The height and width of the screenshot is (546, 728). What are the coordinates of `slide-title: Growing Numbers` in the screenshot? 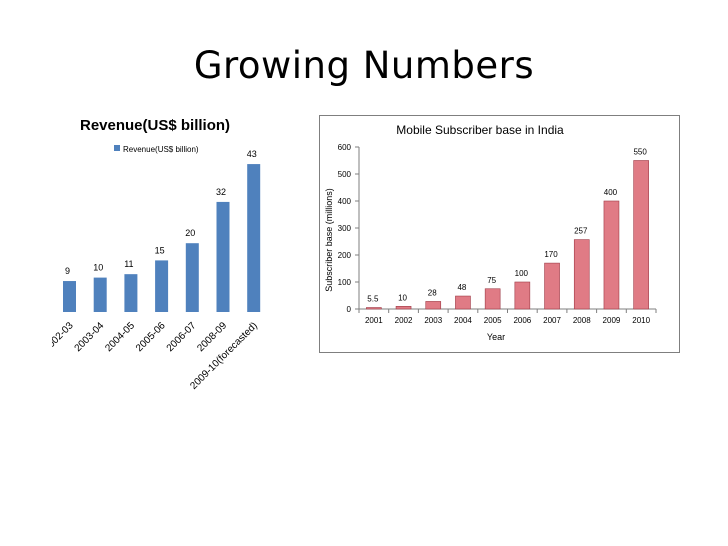 It's located at (364, 65).